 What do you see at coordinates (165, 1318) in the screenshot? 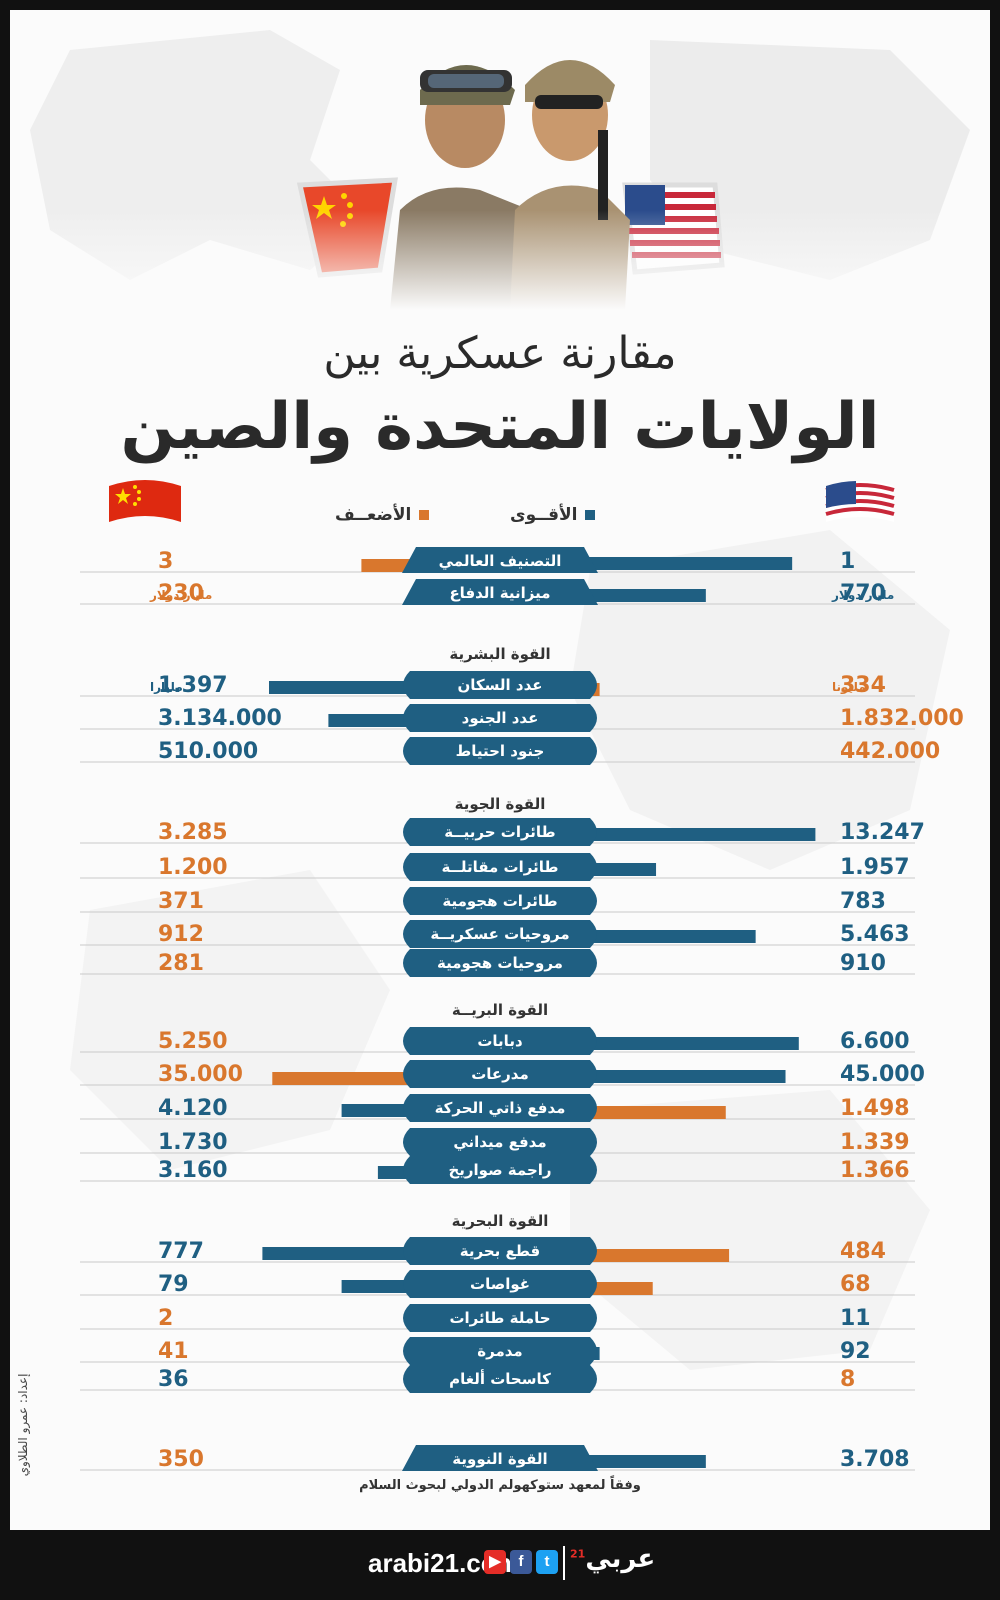
I see `china-value: 2` at bounding box center [165, 1318].